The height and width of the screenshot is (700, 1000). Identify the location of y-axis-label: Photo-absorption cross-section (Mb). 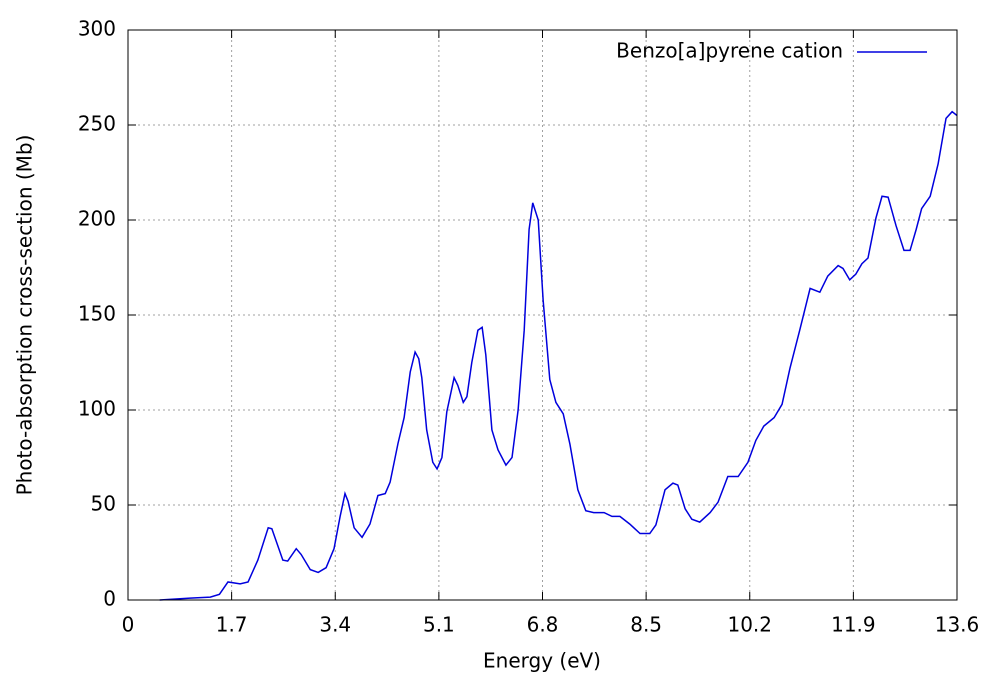
(25, 315).